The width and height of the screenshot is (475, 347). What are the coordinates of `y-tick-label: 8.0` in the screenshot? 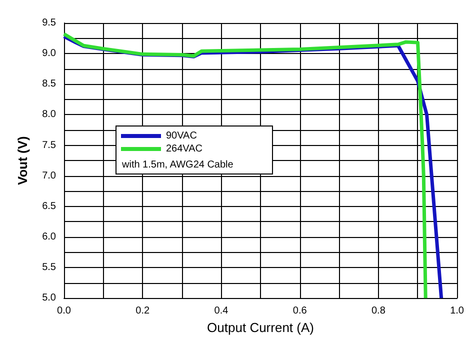 It's located at (49, 114).